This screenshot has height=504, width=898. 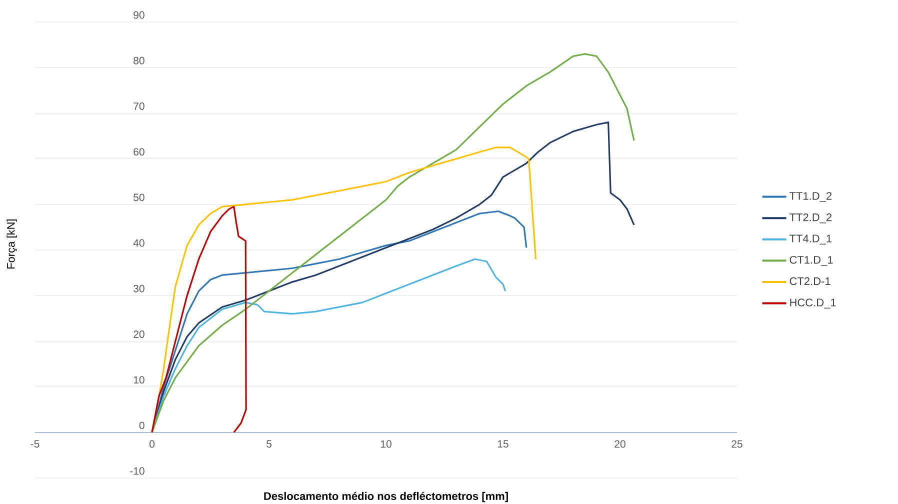 What do you see at coordinates (141, 426) in the screenshot?
I see `y-tick-label: 0` at bounding box center [141, 426].